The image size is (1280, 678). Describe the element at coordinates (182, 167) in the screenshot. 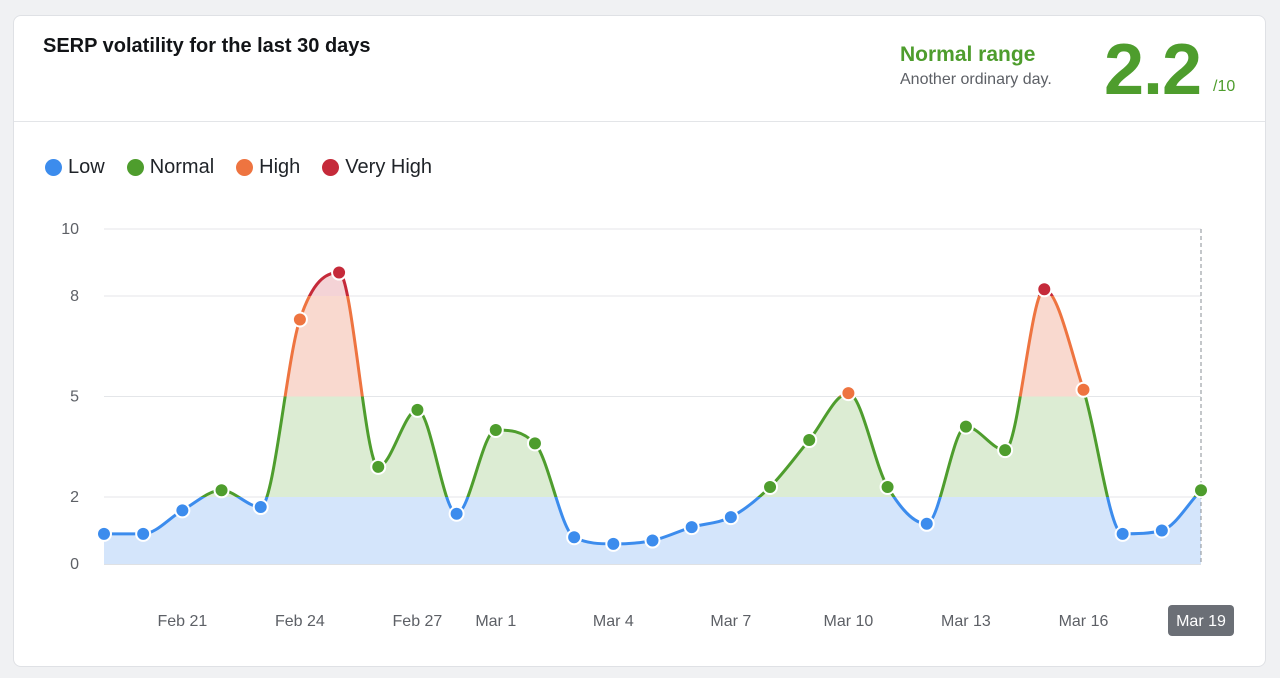

I see `legend-label-normal: Normal` at that location.